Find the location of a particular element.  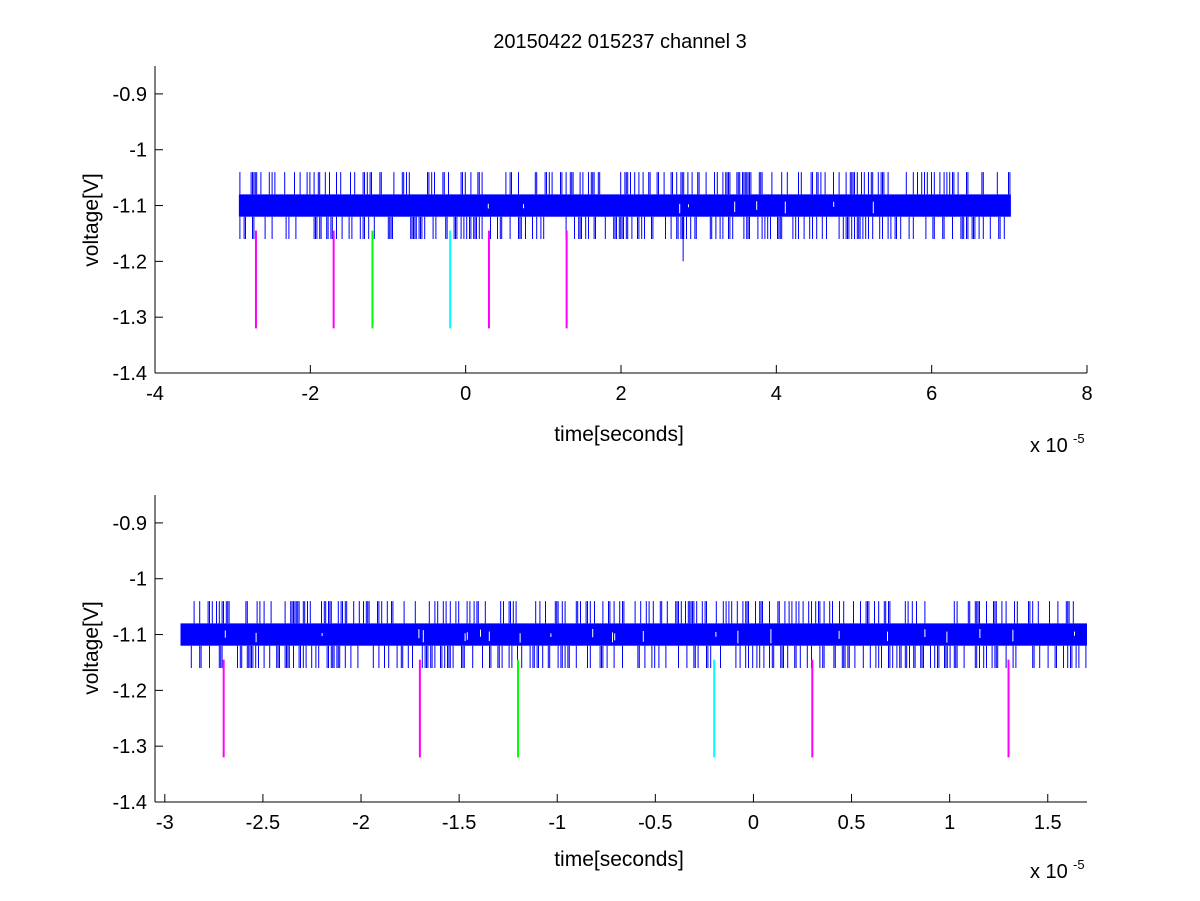

bottom-y-axis-label: voltage[V] is located at coordinates (91, 647).